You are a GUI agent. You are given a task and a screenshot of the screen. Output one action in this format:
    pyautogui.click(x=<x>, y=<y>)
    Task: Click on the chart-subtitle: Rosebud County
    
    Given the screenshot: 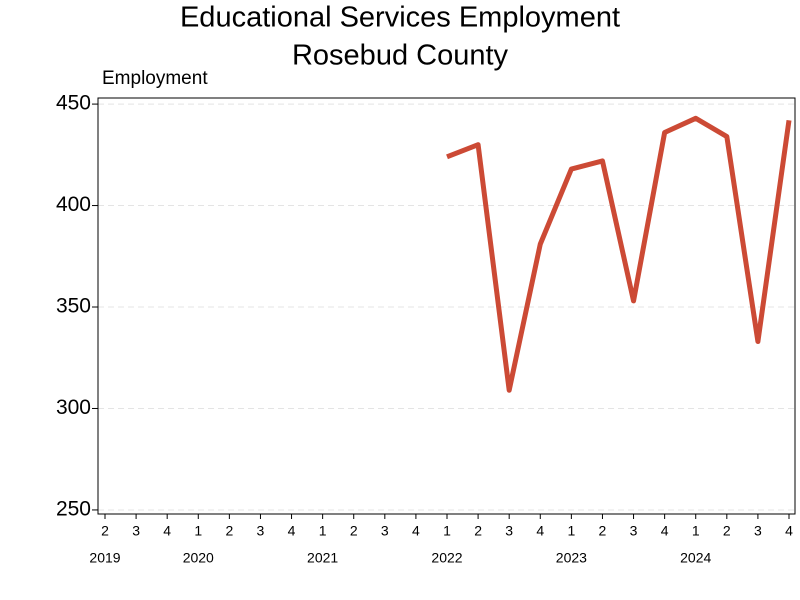 What is the action you would take?
    pyautogui.click(x=400, y=56)
    